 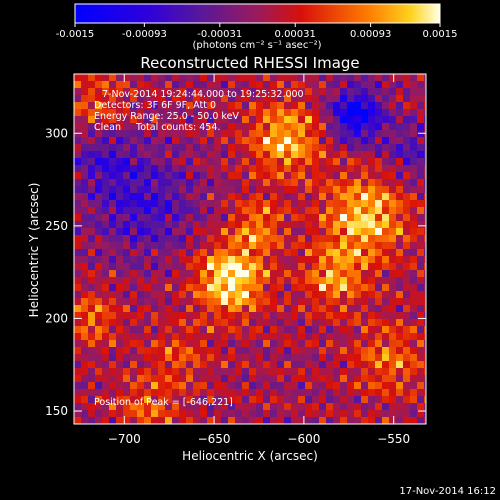 I want to click on y-tick-label: 200, so click(x=56, y=318).